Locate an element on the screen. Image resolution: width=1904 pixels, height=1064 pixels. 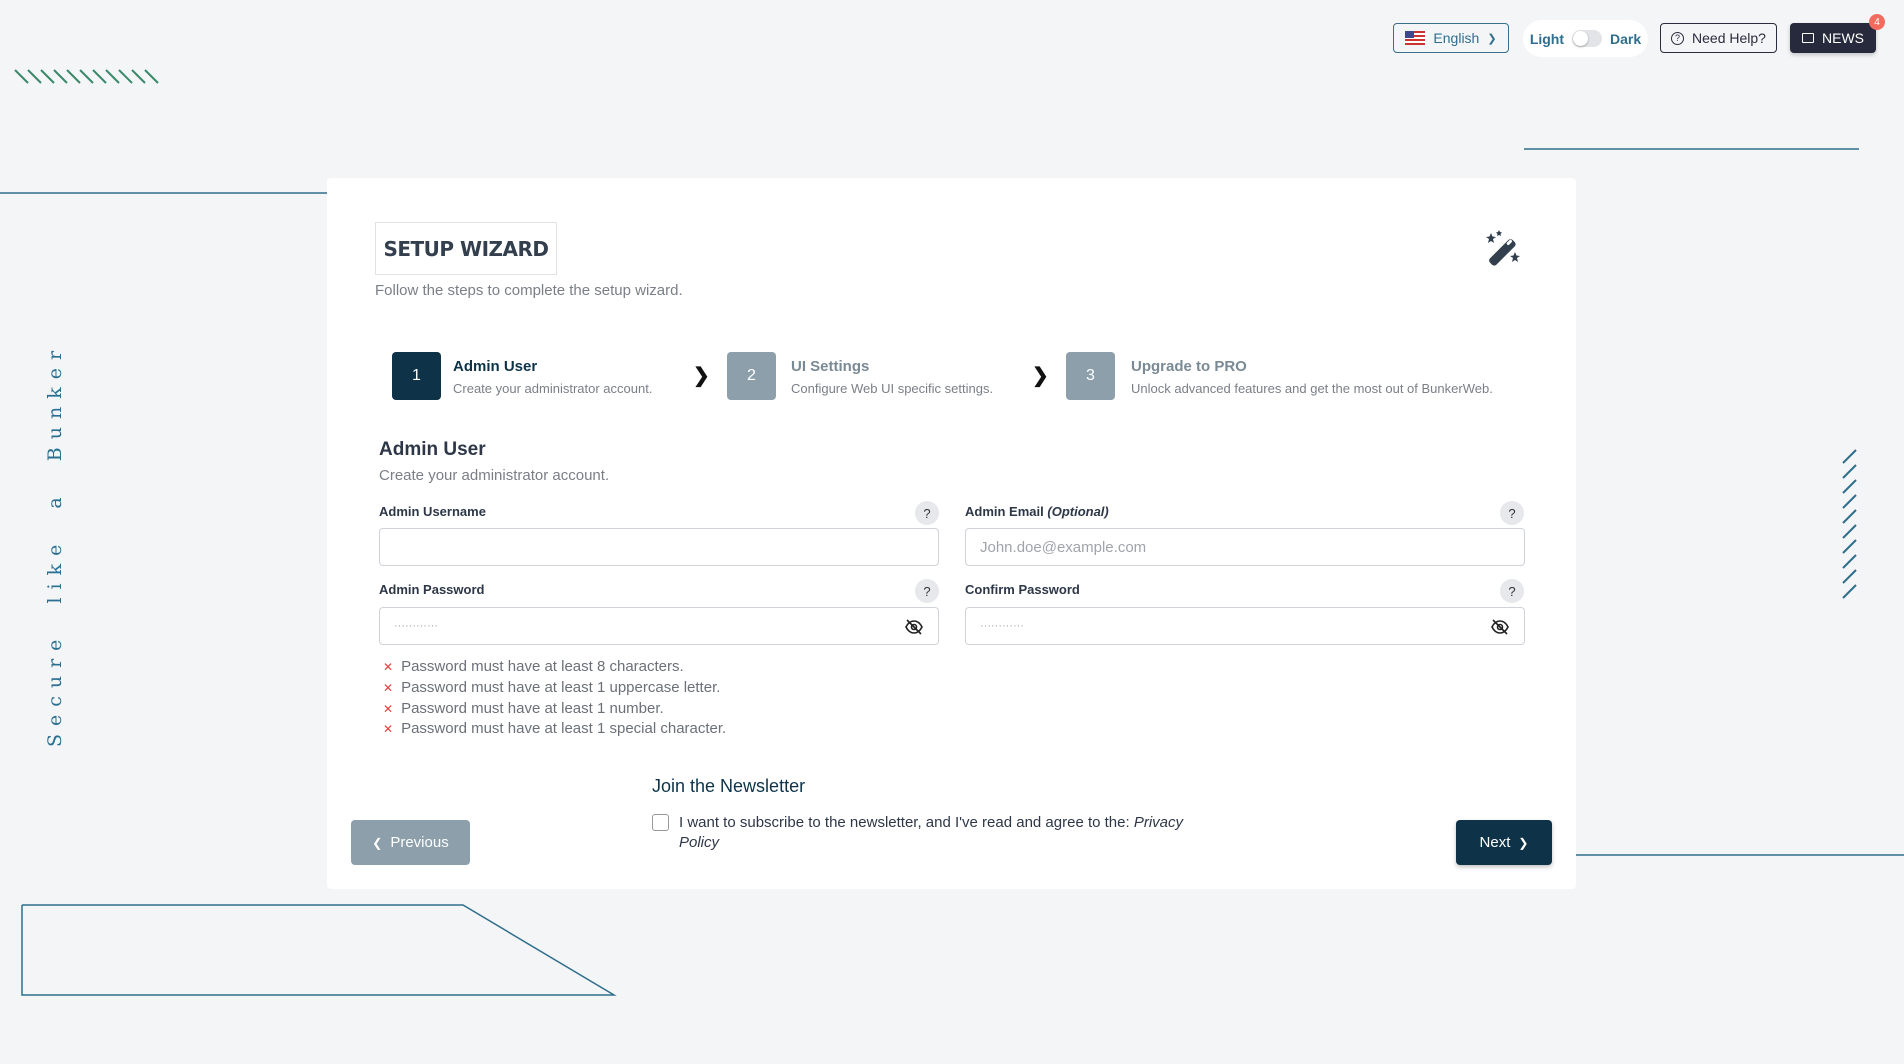
step-2-desc: Configure Web UI specific settings. is located at coordinates (892, 388).